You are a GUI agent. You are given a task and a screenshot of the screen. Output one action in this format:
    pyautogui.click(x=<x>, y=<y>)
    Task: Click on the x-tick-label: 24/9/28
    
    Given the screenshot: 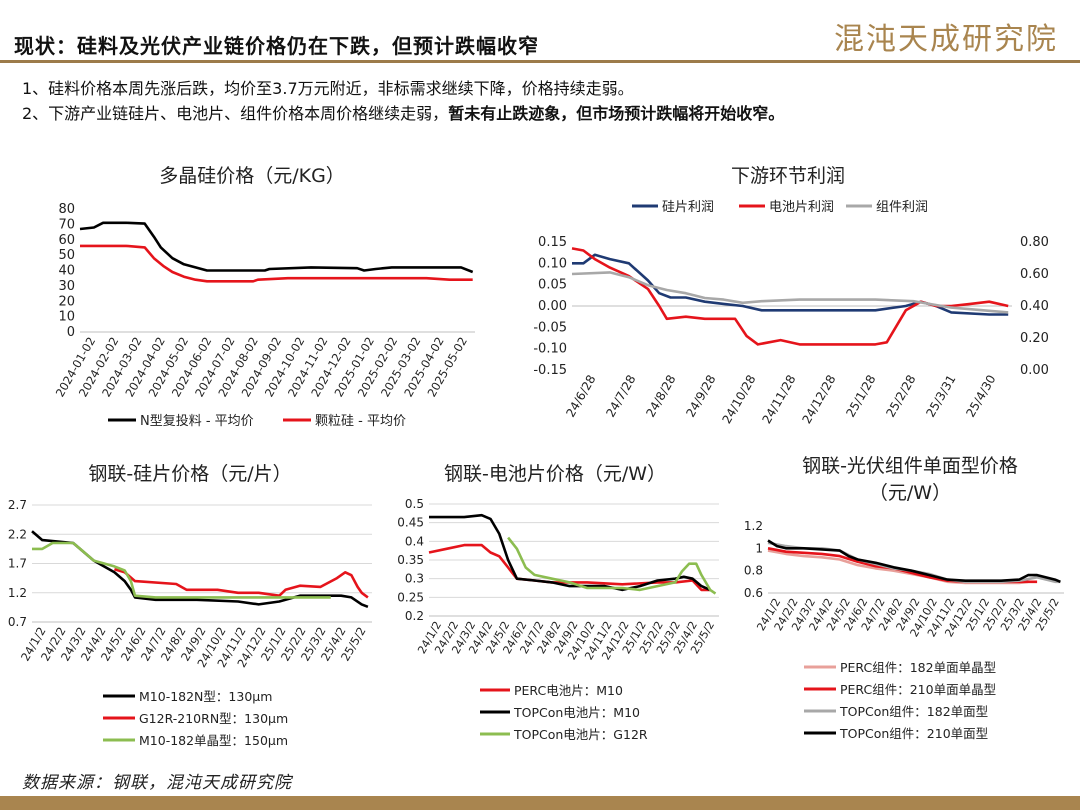 What is the action you would take?
    pyautogui.click(x=700, y=396)
    